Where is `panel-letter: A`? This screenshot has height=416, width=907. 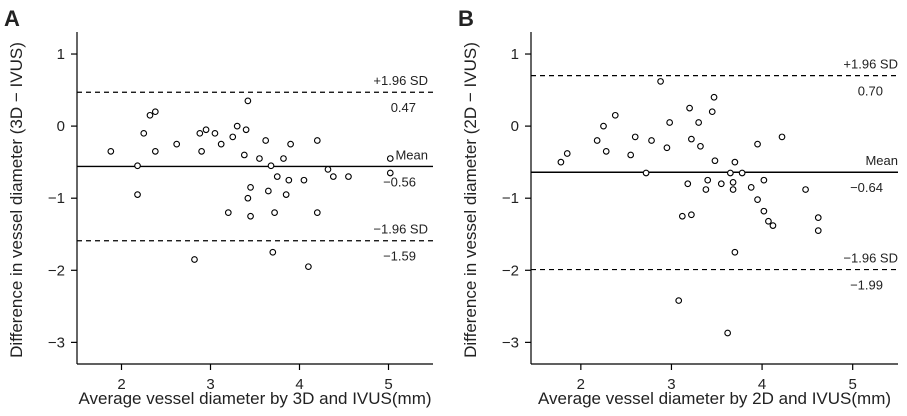 panel-letter: A is located at coordinates (12, 18).